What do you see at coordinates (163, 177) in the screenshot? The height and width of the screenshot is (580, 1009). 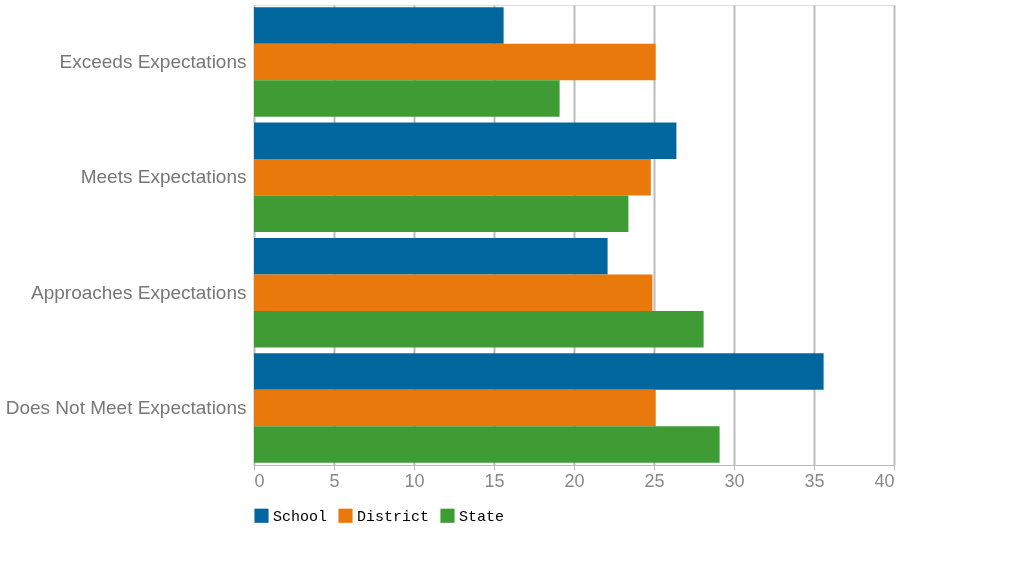 I see `y-tick-label: Meets Expectations` at bounding box center [163, 177].